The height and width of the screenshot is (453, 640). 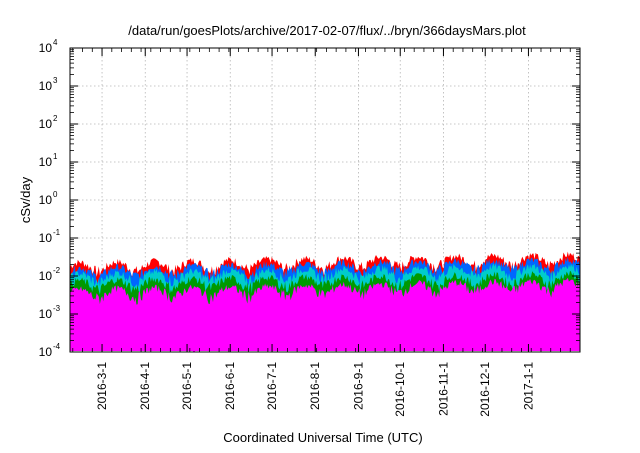 I want to click on x-axis-label: Coordinated Universal Time (UTC), so click(x=322, y=437).